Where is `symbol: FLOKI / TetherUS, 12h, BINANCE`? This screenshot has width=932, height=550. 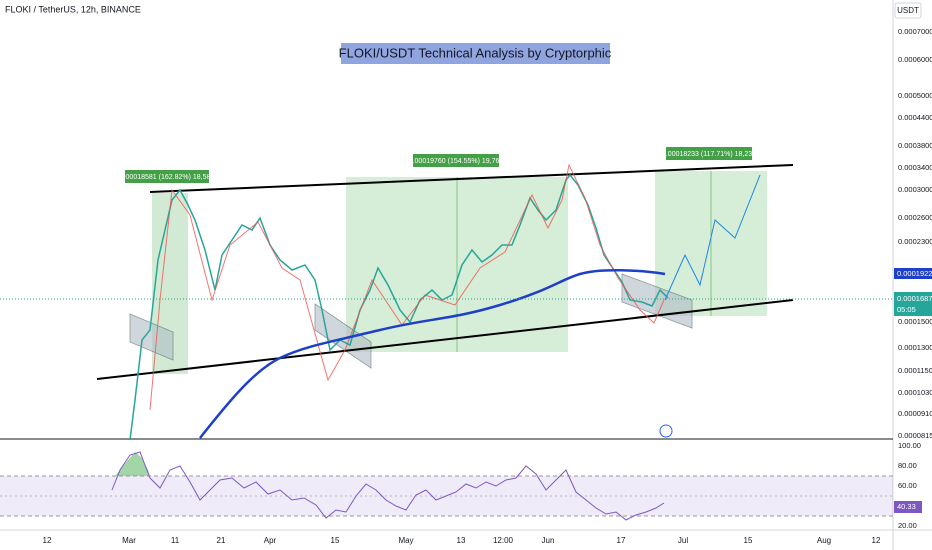 symbol: FLOKI / TetherUS, 12h, BINANCE is located at coordinates (73, 9).